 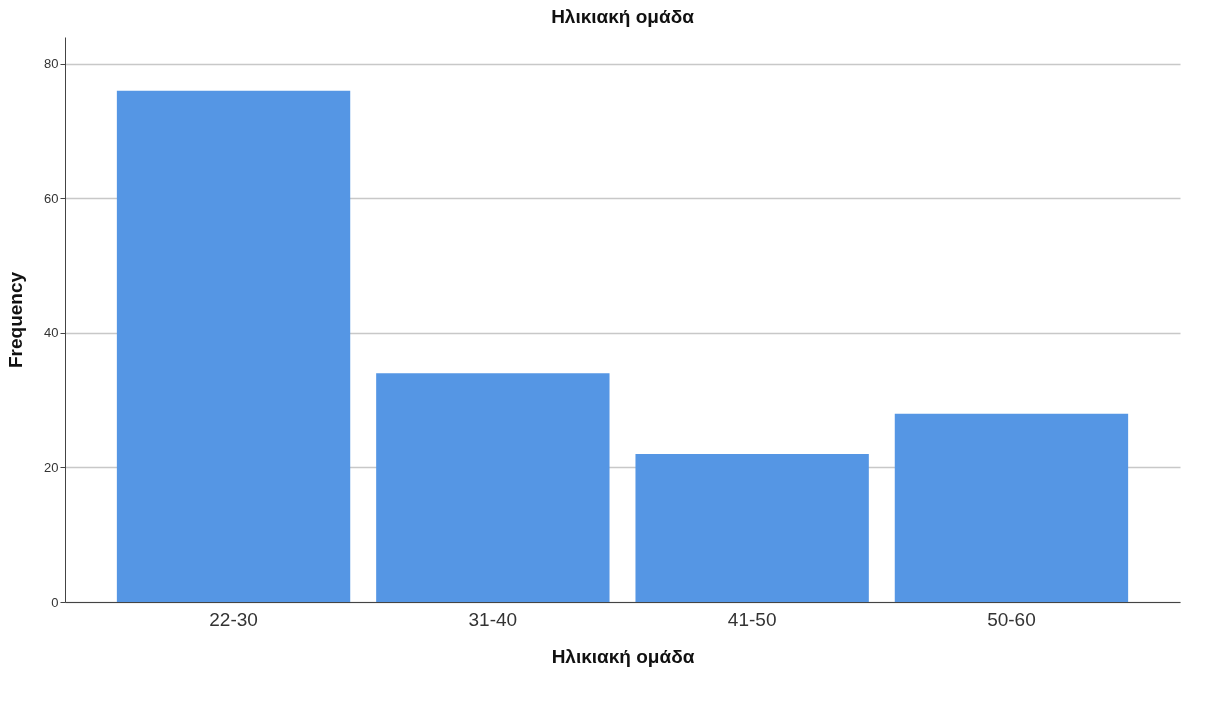 I want to click on y-tick-label: 20, so click(x=51, y=467).